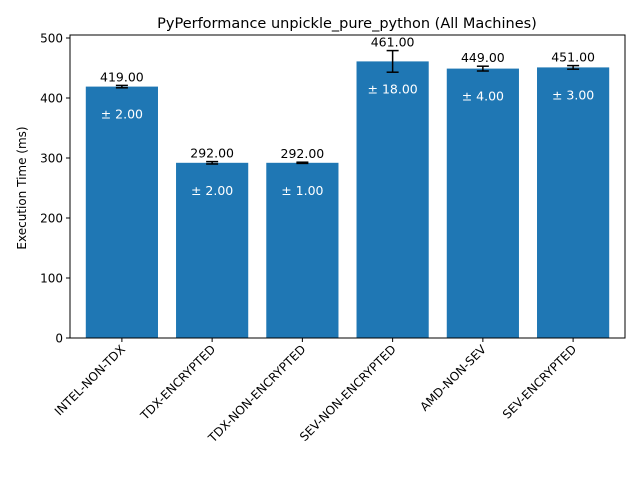 This screenshot has height=480, width=640. What do you see at coordinates (51, 219) in the screenshot?
I see `y-tick-label: 200` at bounding box center [51, 219].